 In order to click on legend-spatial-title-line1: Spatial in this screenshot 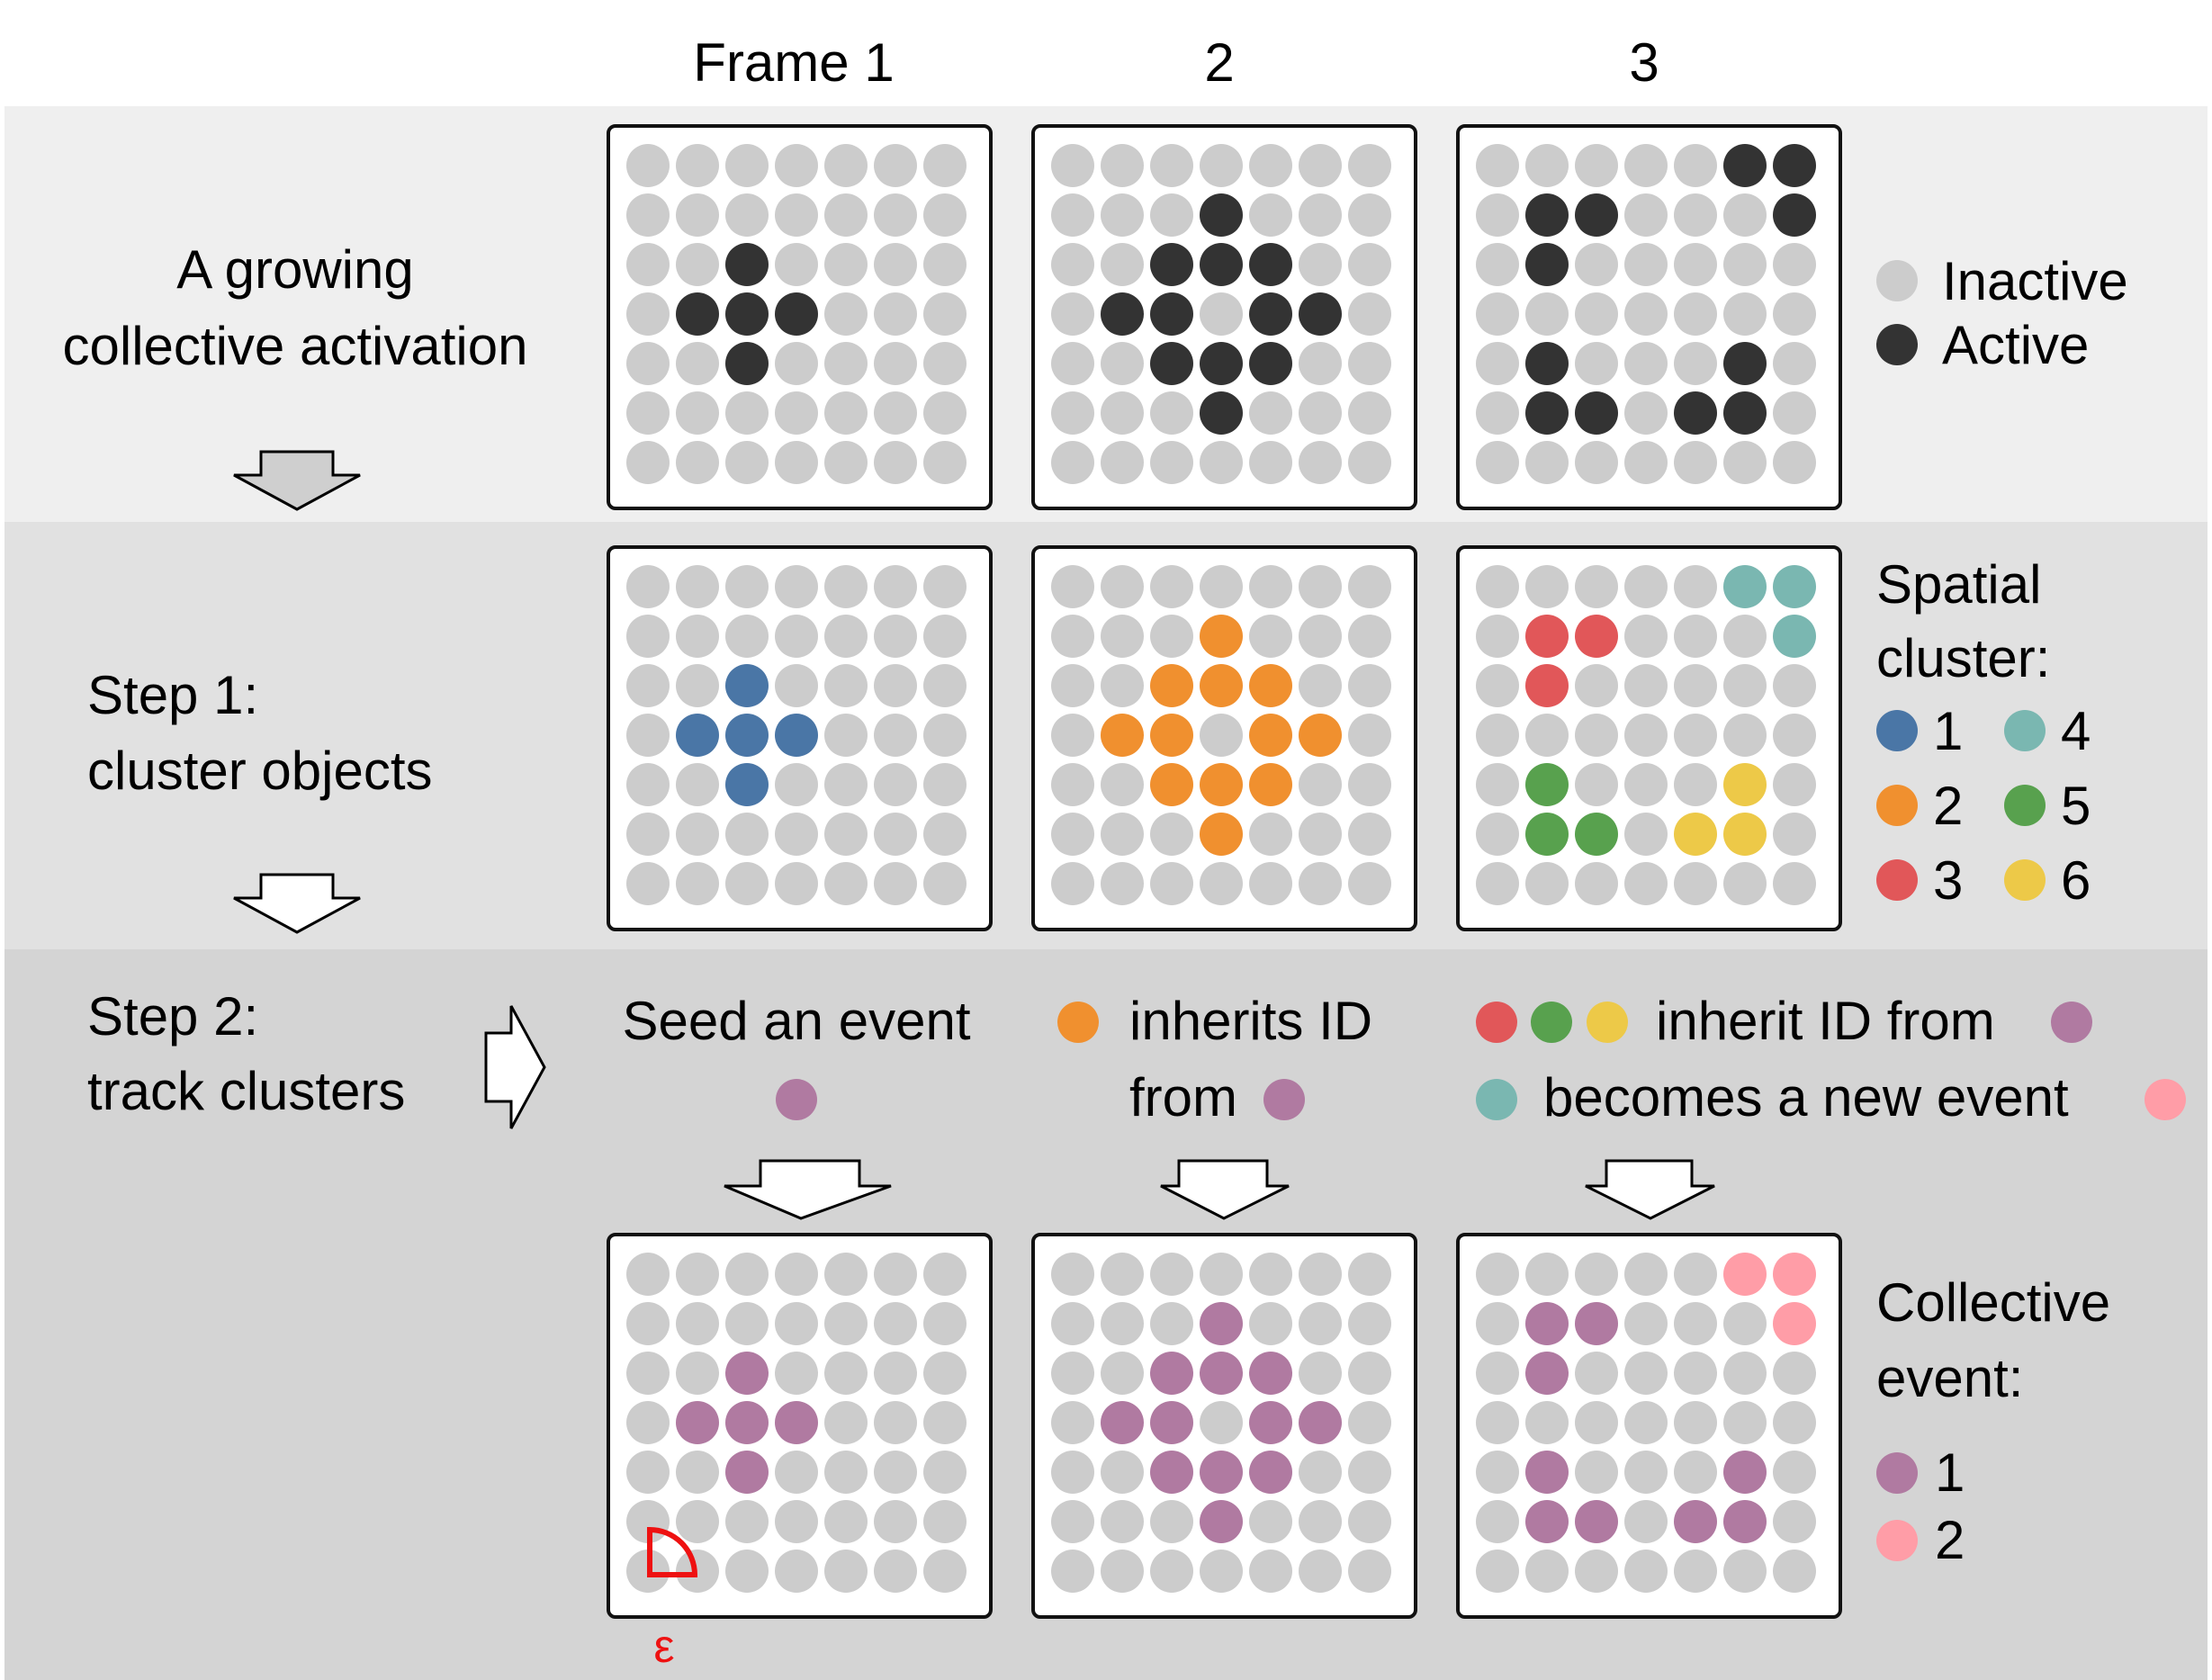, I will do `click(1958, 584)`.